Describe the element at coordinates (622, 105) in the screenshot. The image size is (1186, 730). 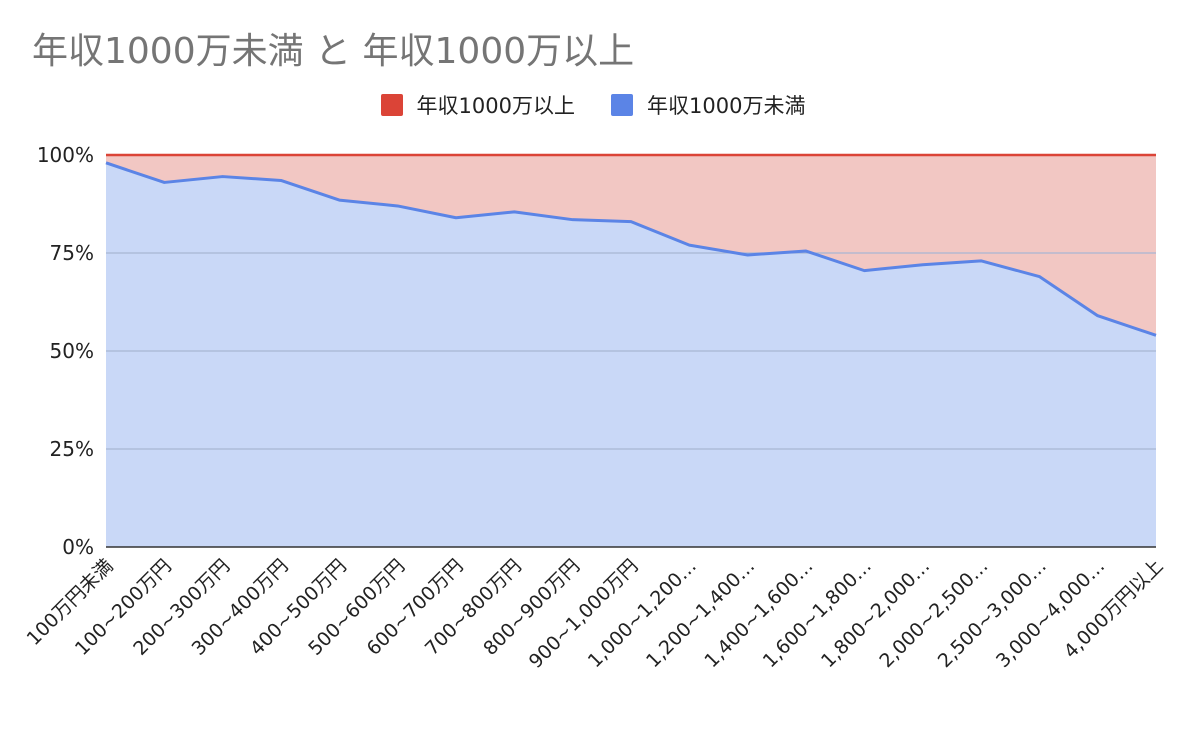
I see `legend-swatch-below` at that location.